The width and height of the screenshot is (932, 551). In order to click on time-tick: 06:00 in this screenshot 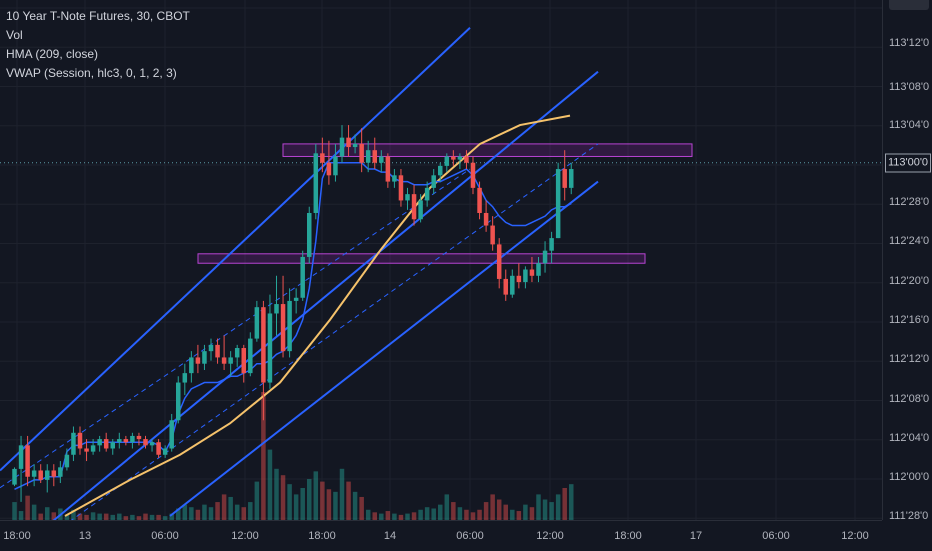, I will do `click(470, 536)`.